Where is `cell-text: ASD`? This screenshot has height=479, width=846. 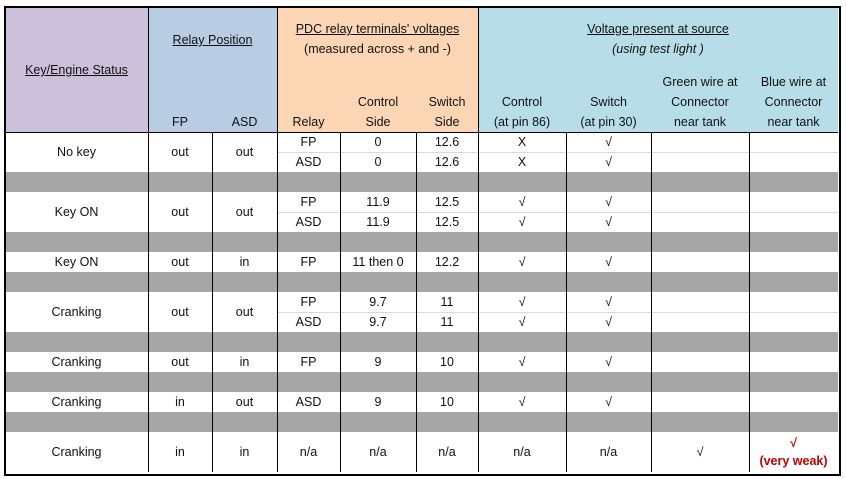
cell-text: ASD is located at coordinates (244, 122).